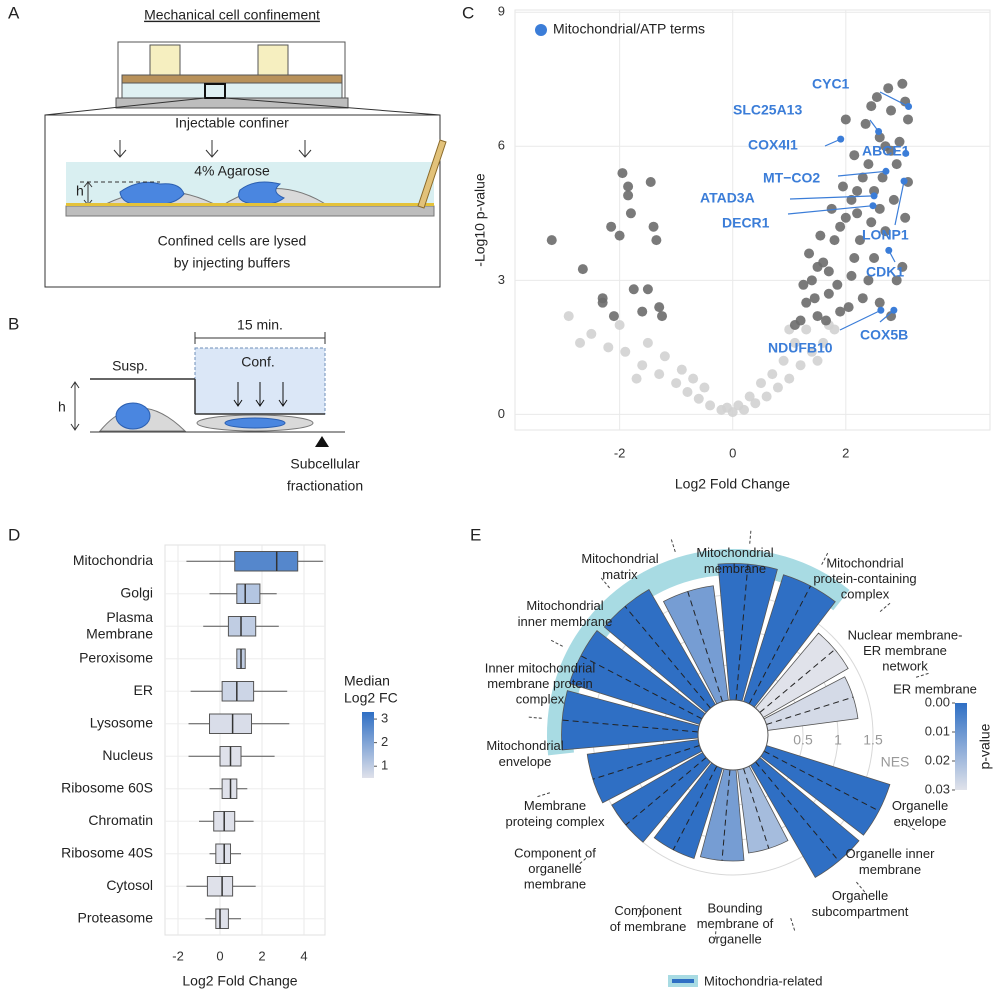  I want to click on point-label: DECR1, so click(746, 223).